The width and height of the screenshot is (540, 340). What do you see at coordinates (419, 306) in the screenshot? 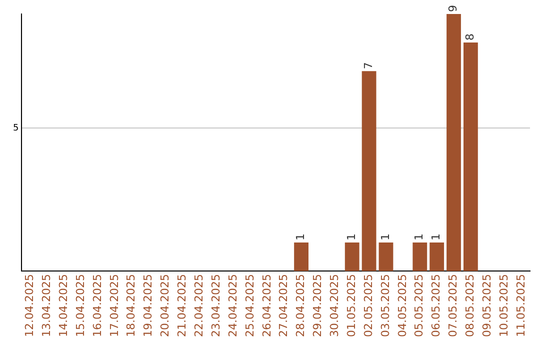
I see `x-tick-label: 05.05.2025` at bounding box center [419, 306].